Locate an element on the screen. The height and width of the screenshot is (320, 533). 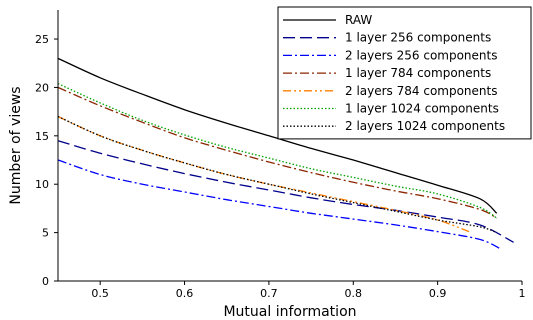
x-tick-label: 0.7 is located at coordinates (269, 293).